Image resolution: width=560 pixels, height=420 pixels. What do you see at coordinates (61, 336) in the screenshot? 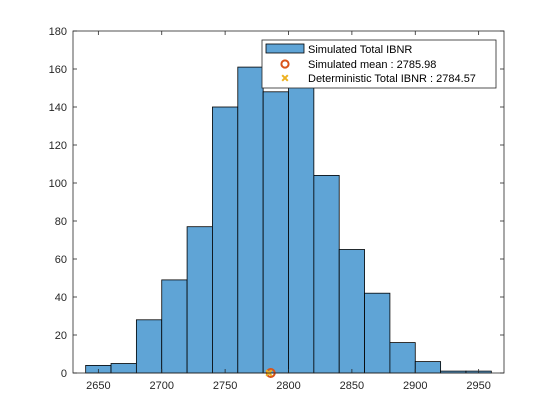
I see `y-tick-label: 20` at bounding box center [61, 336].